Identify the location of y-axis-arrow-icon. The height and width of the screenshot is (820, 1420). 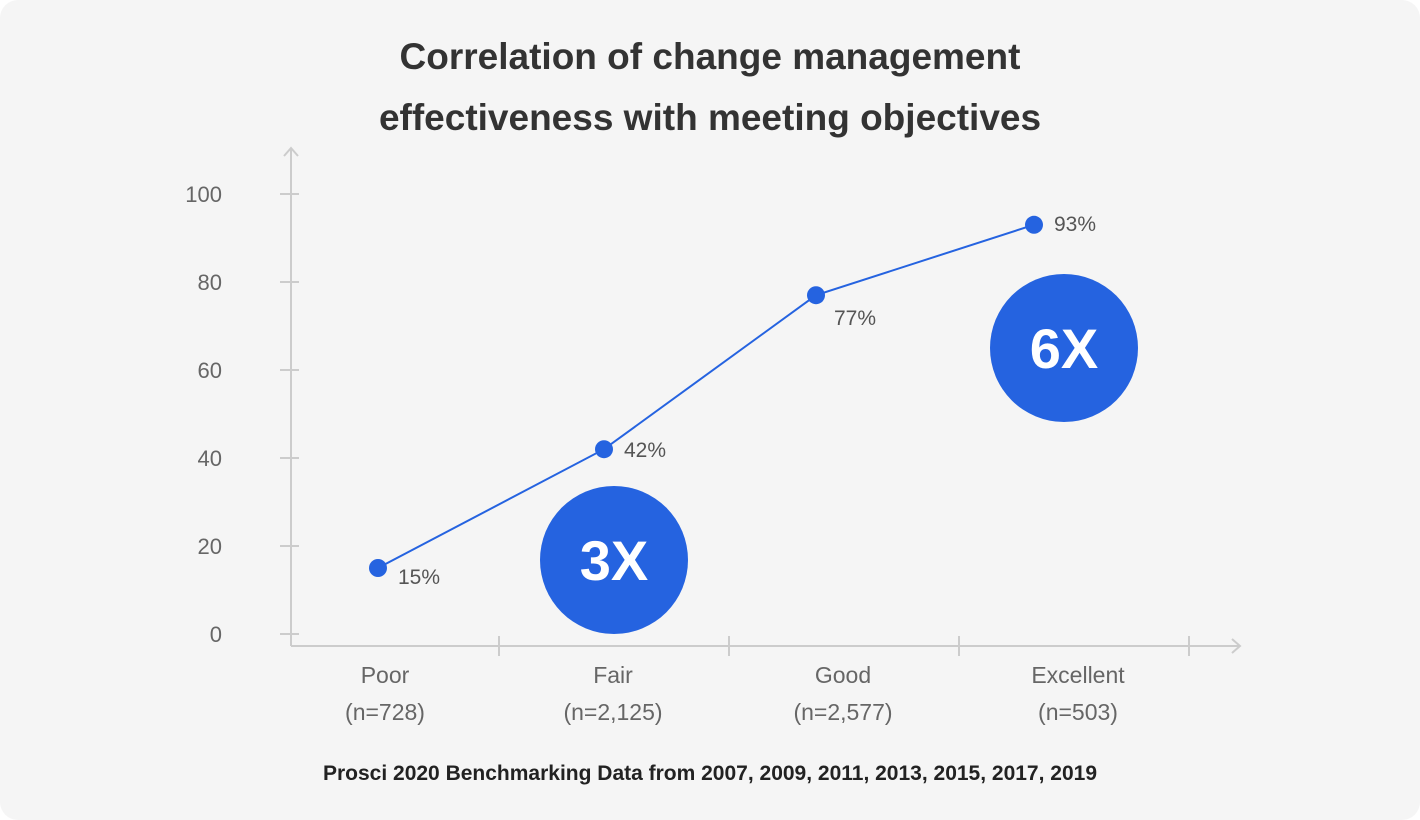
(291, 151).